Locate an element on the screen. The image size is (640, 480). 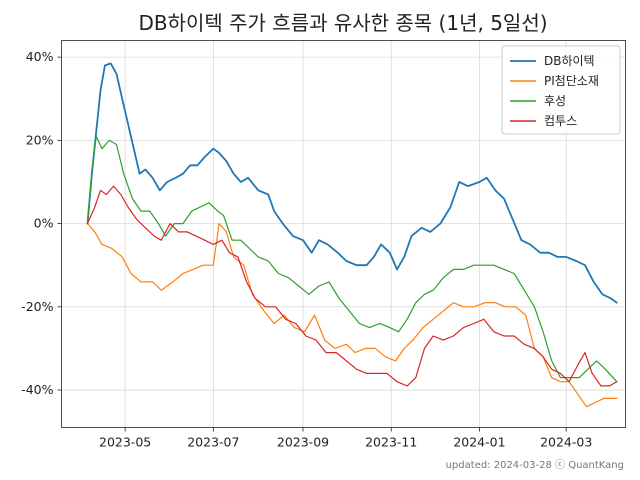
x-tick-label: 2024-01 is located at coordinates (479, 442).